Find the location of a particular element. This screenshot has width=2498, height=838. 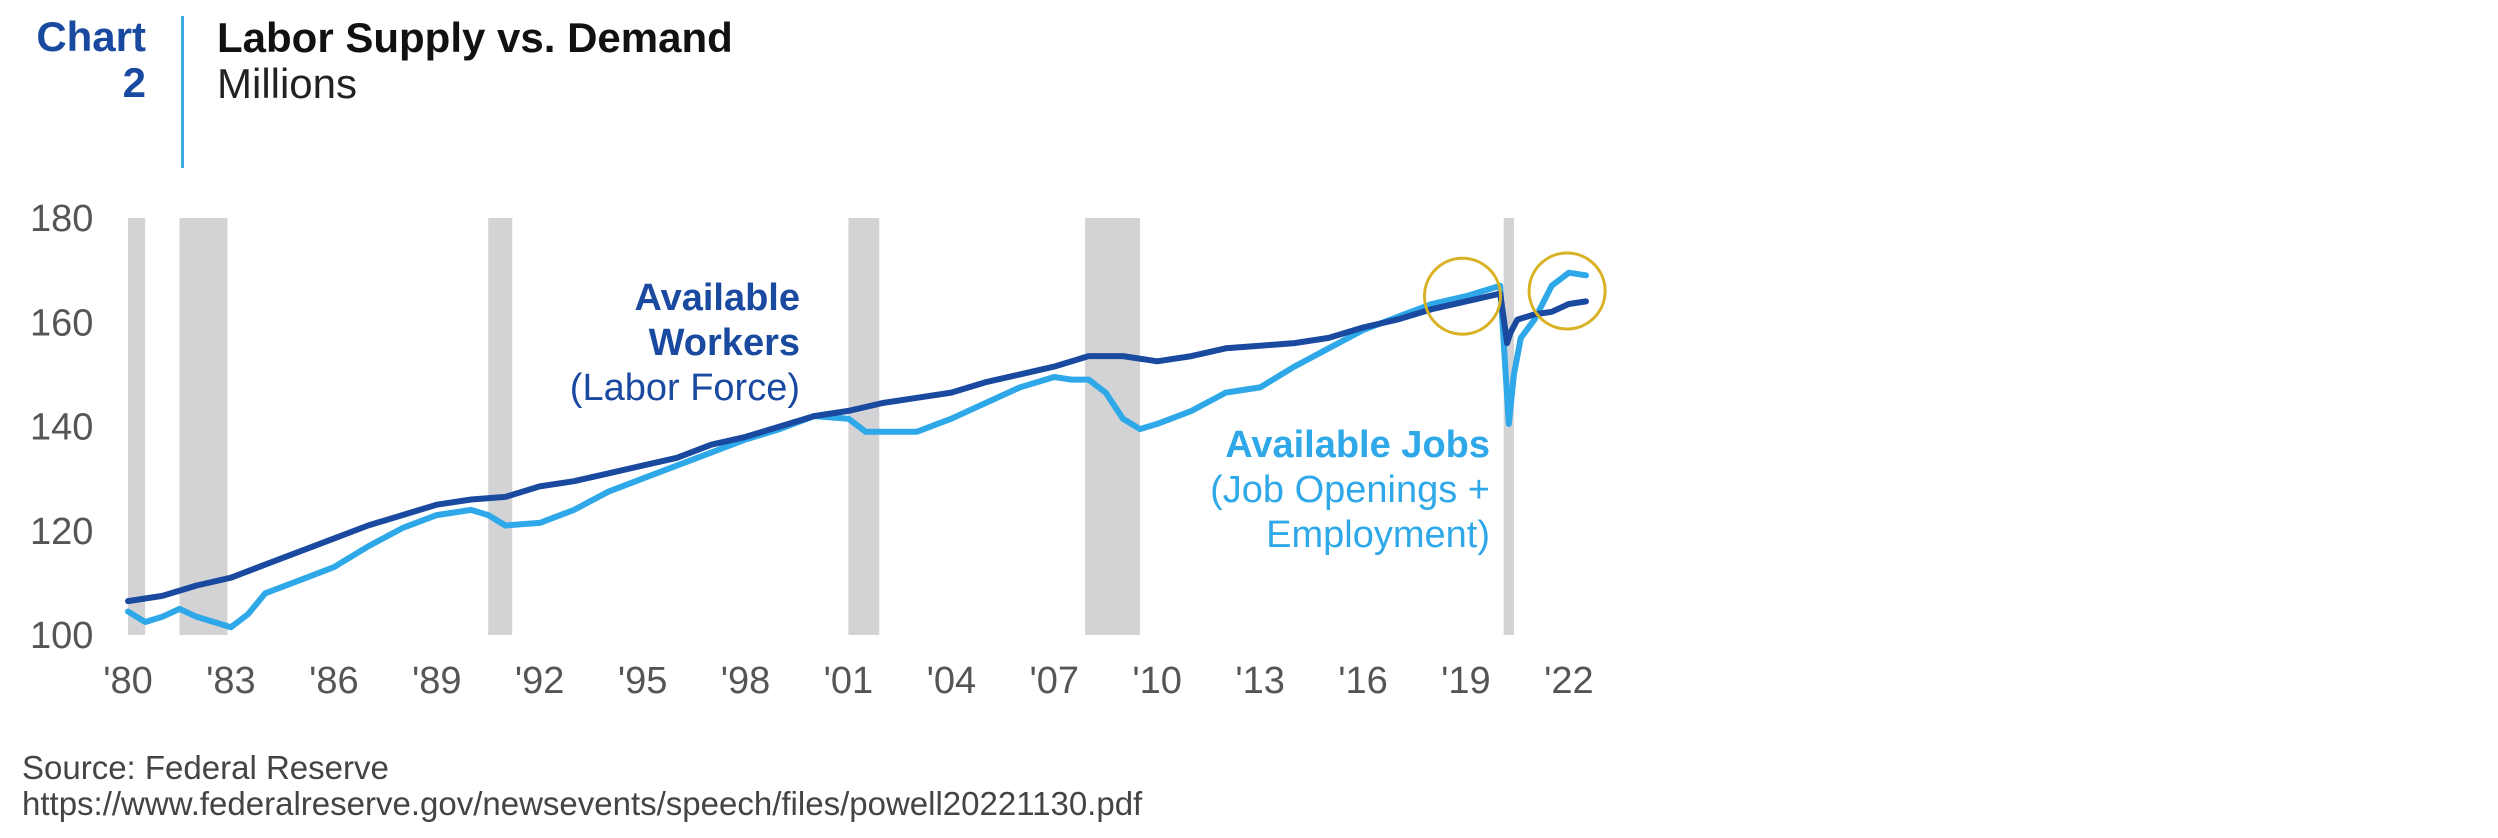

x-tick-label-11: '13 is located at coordinates (1260, 681).